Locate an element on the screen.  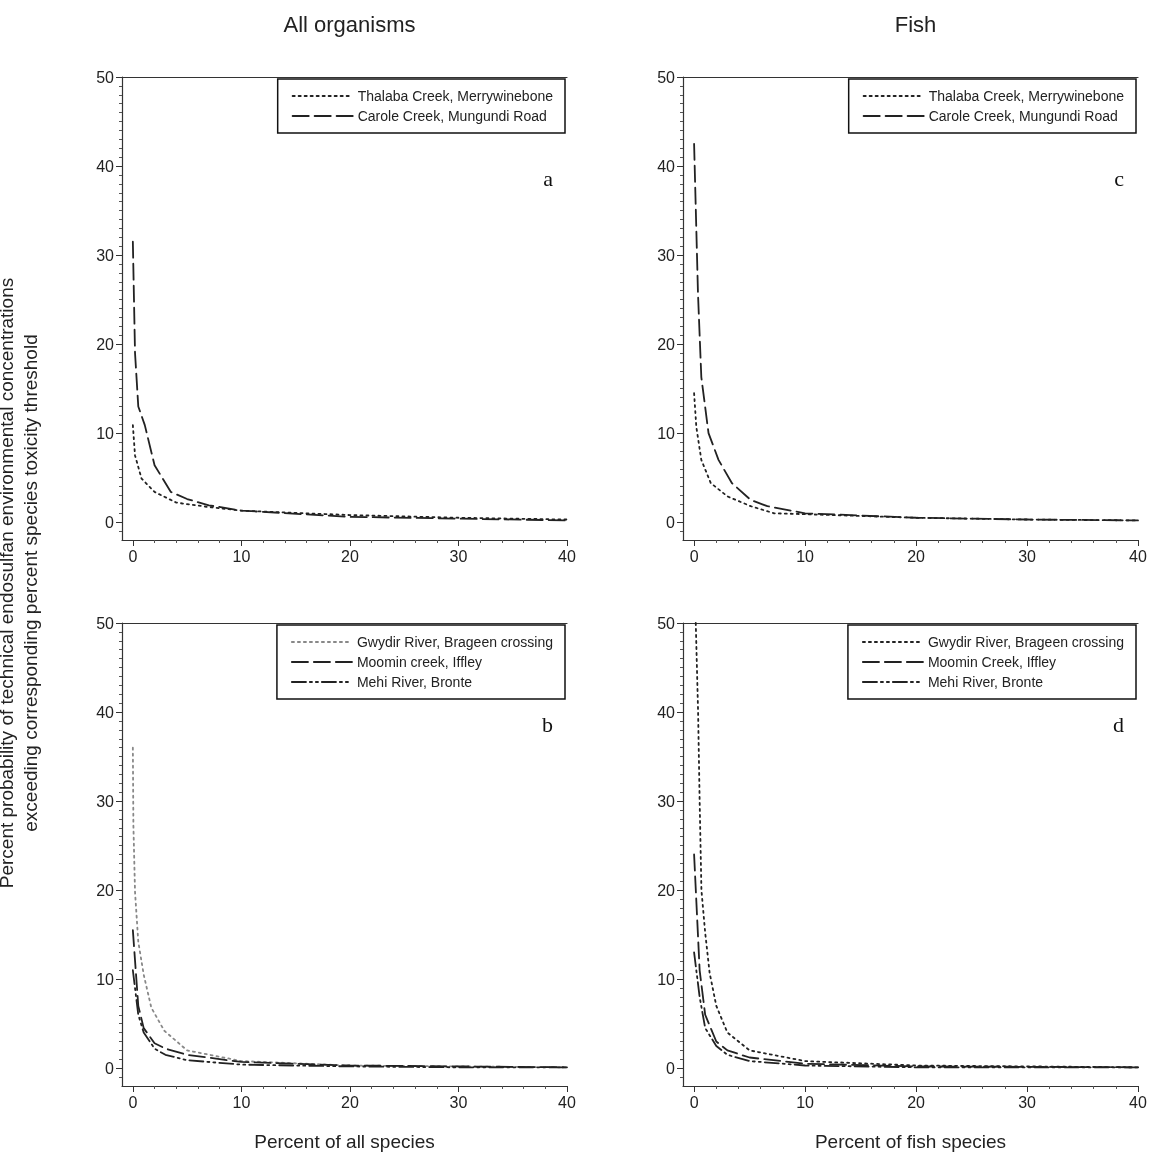
annotation: d is located at coordinates (1118, 724).